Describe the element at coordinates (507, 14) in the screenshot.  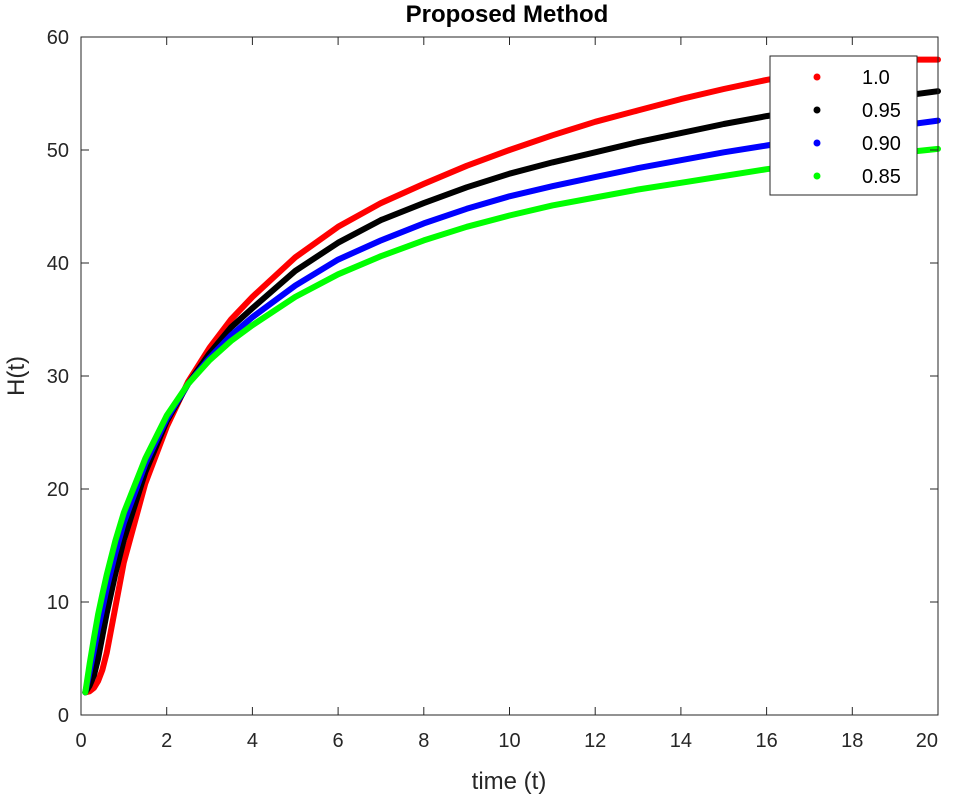
I see `chart-title: Proposed Method` at that location.